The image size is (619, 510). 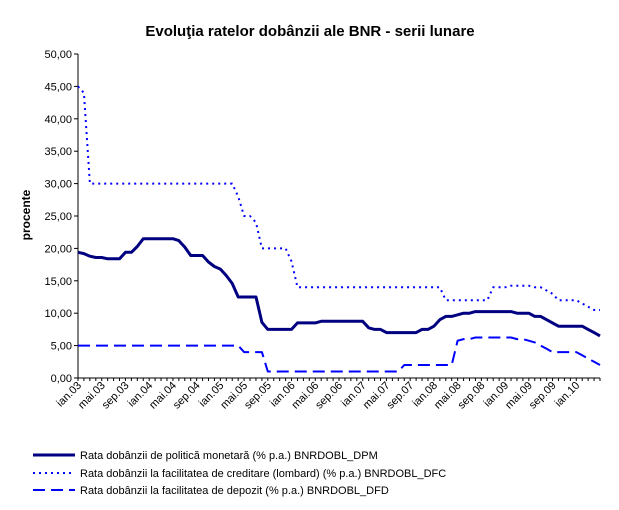 What do you see at coordinates (61, 379) in the screenshot?
I see `y-tick-label: 0,00` at bounding box center [61, 379].